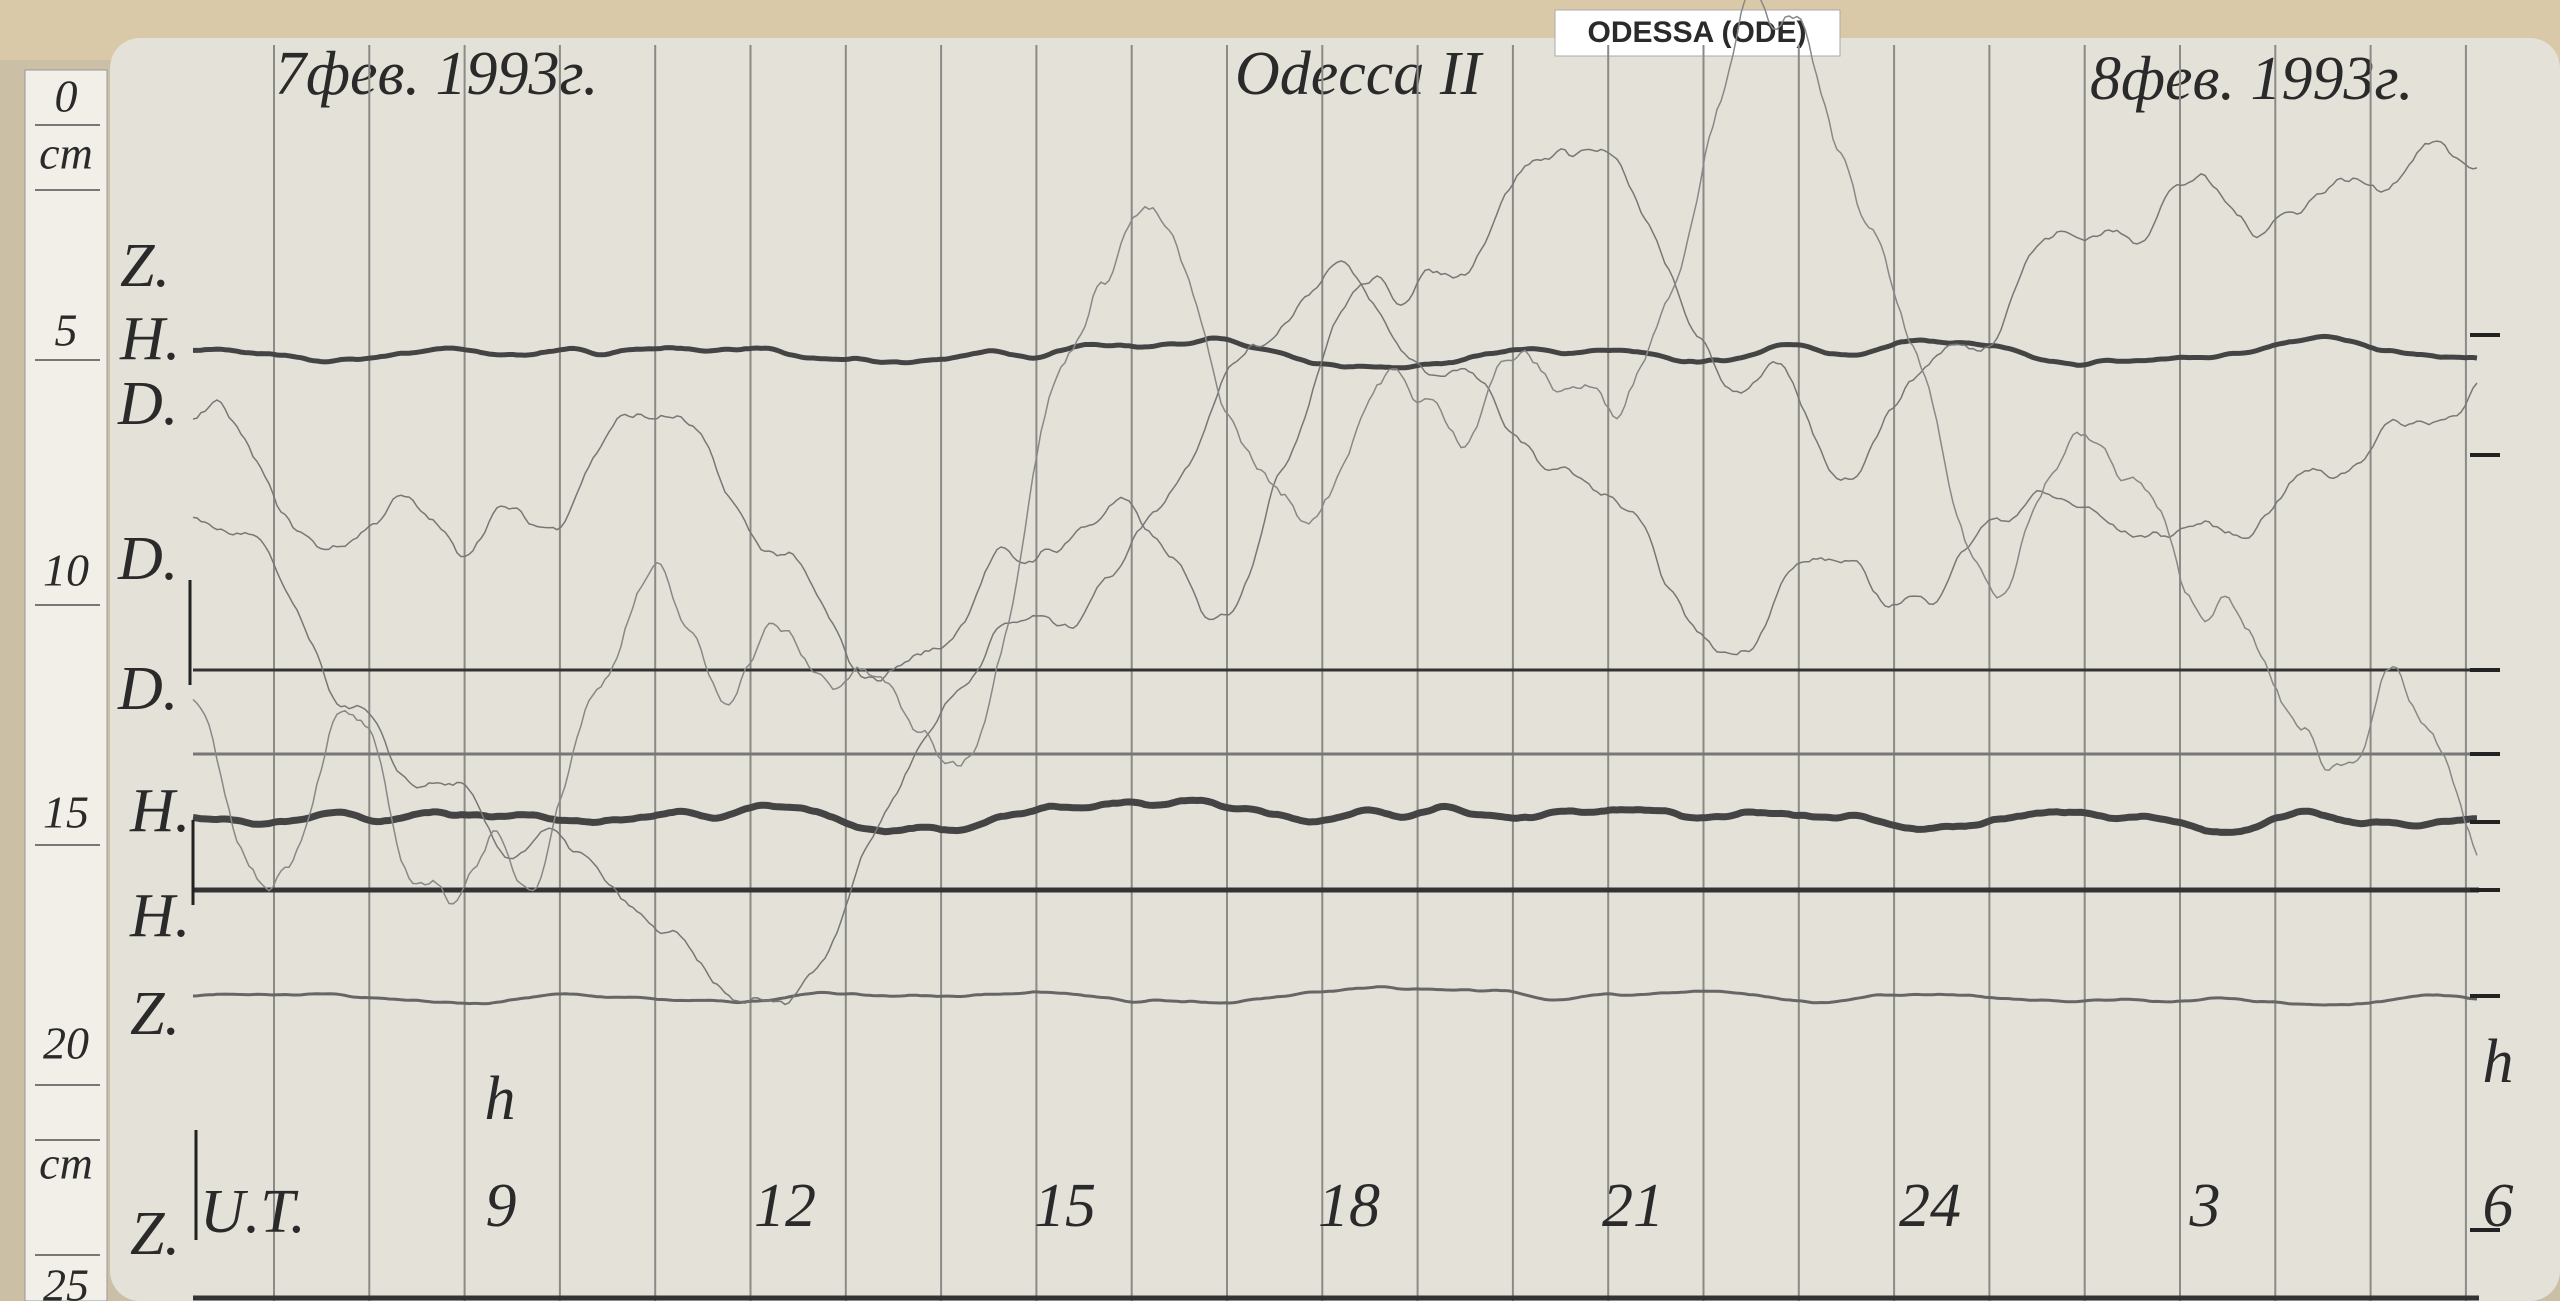 The height and width of the screenshot is (1301, 2560). I want to click on hour-label: 18, so click(1349, 1206).